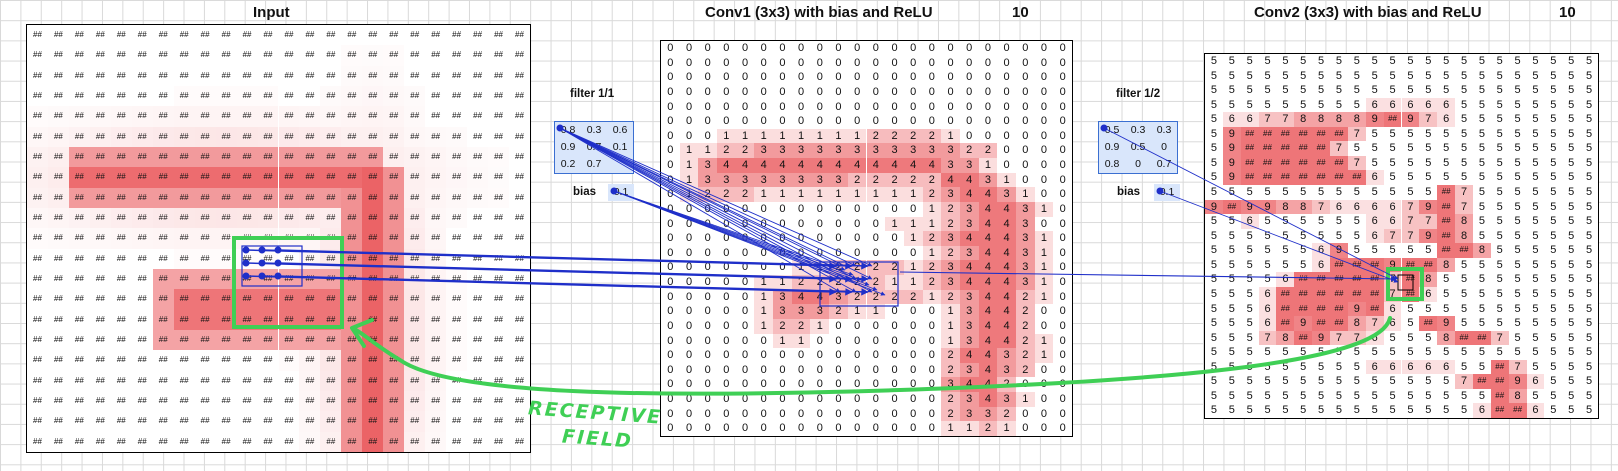  What do you see at coordinates (1285, 294) in the screenshot?
I see `conv2-cell: ##` at bounding box center [1285, 294].